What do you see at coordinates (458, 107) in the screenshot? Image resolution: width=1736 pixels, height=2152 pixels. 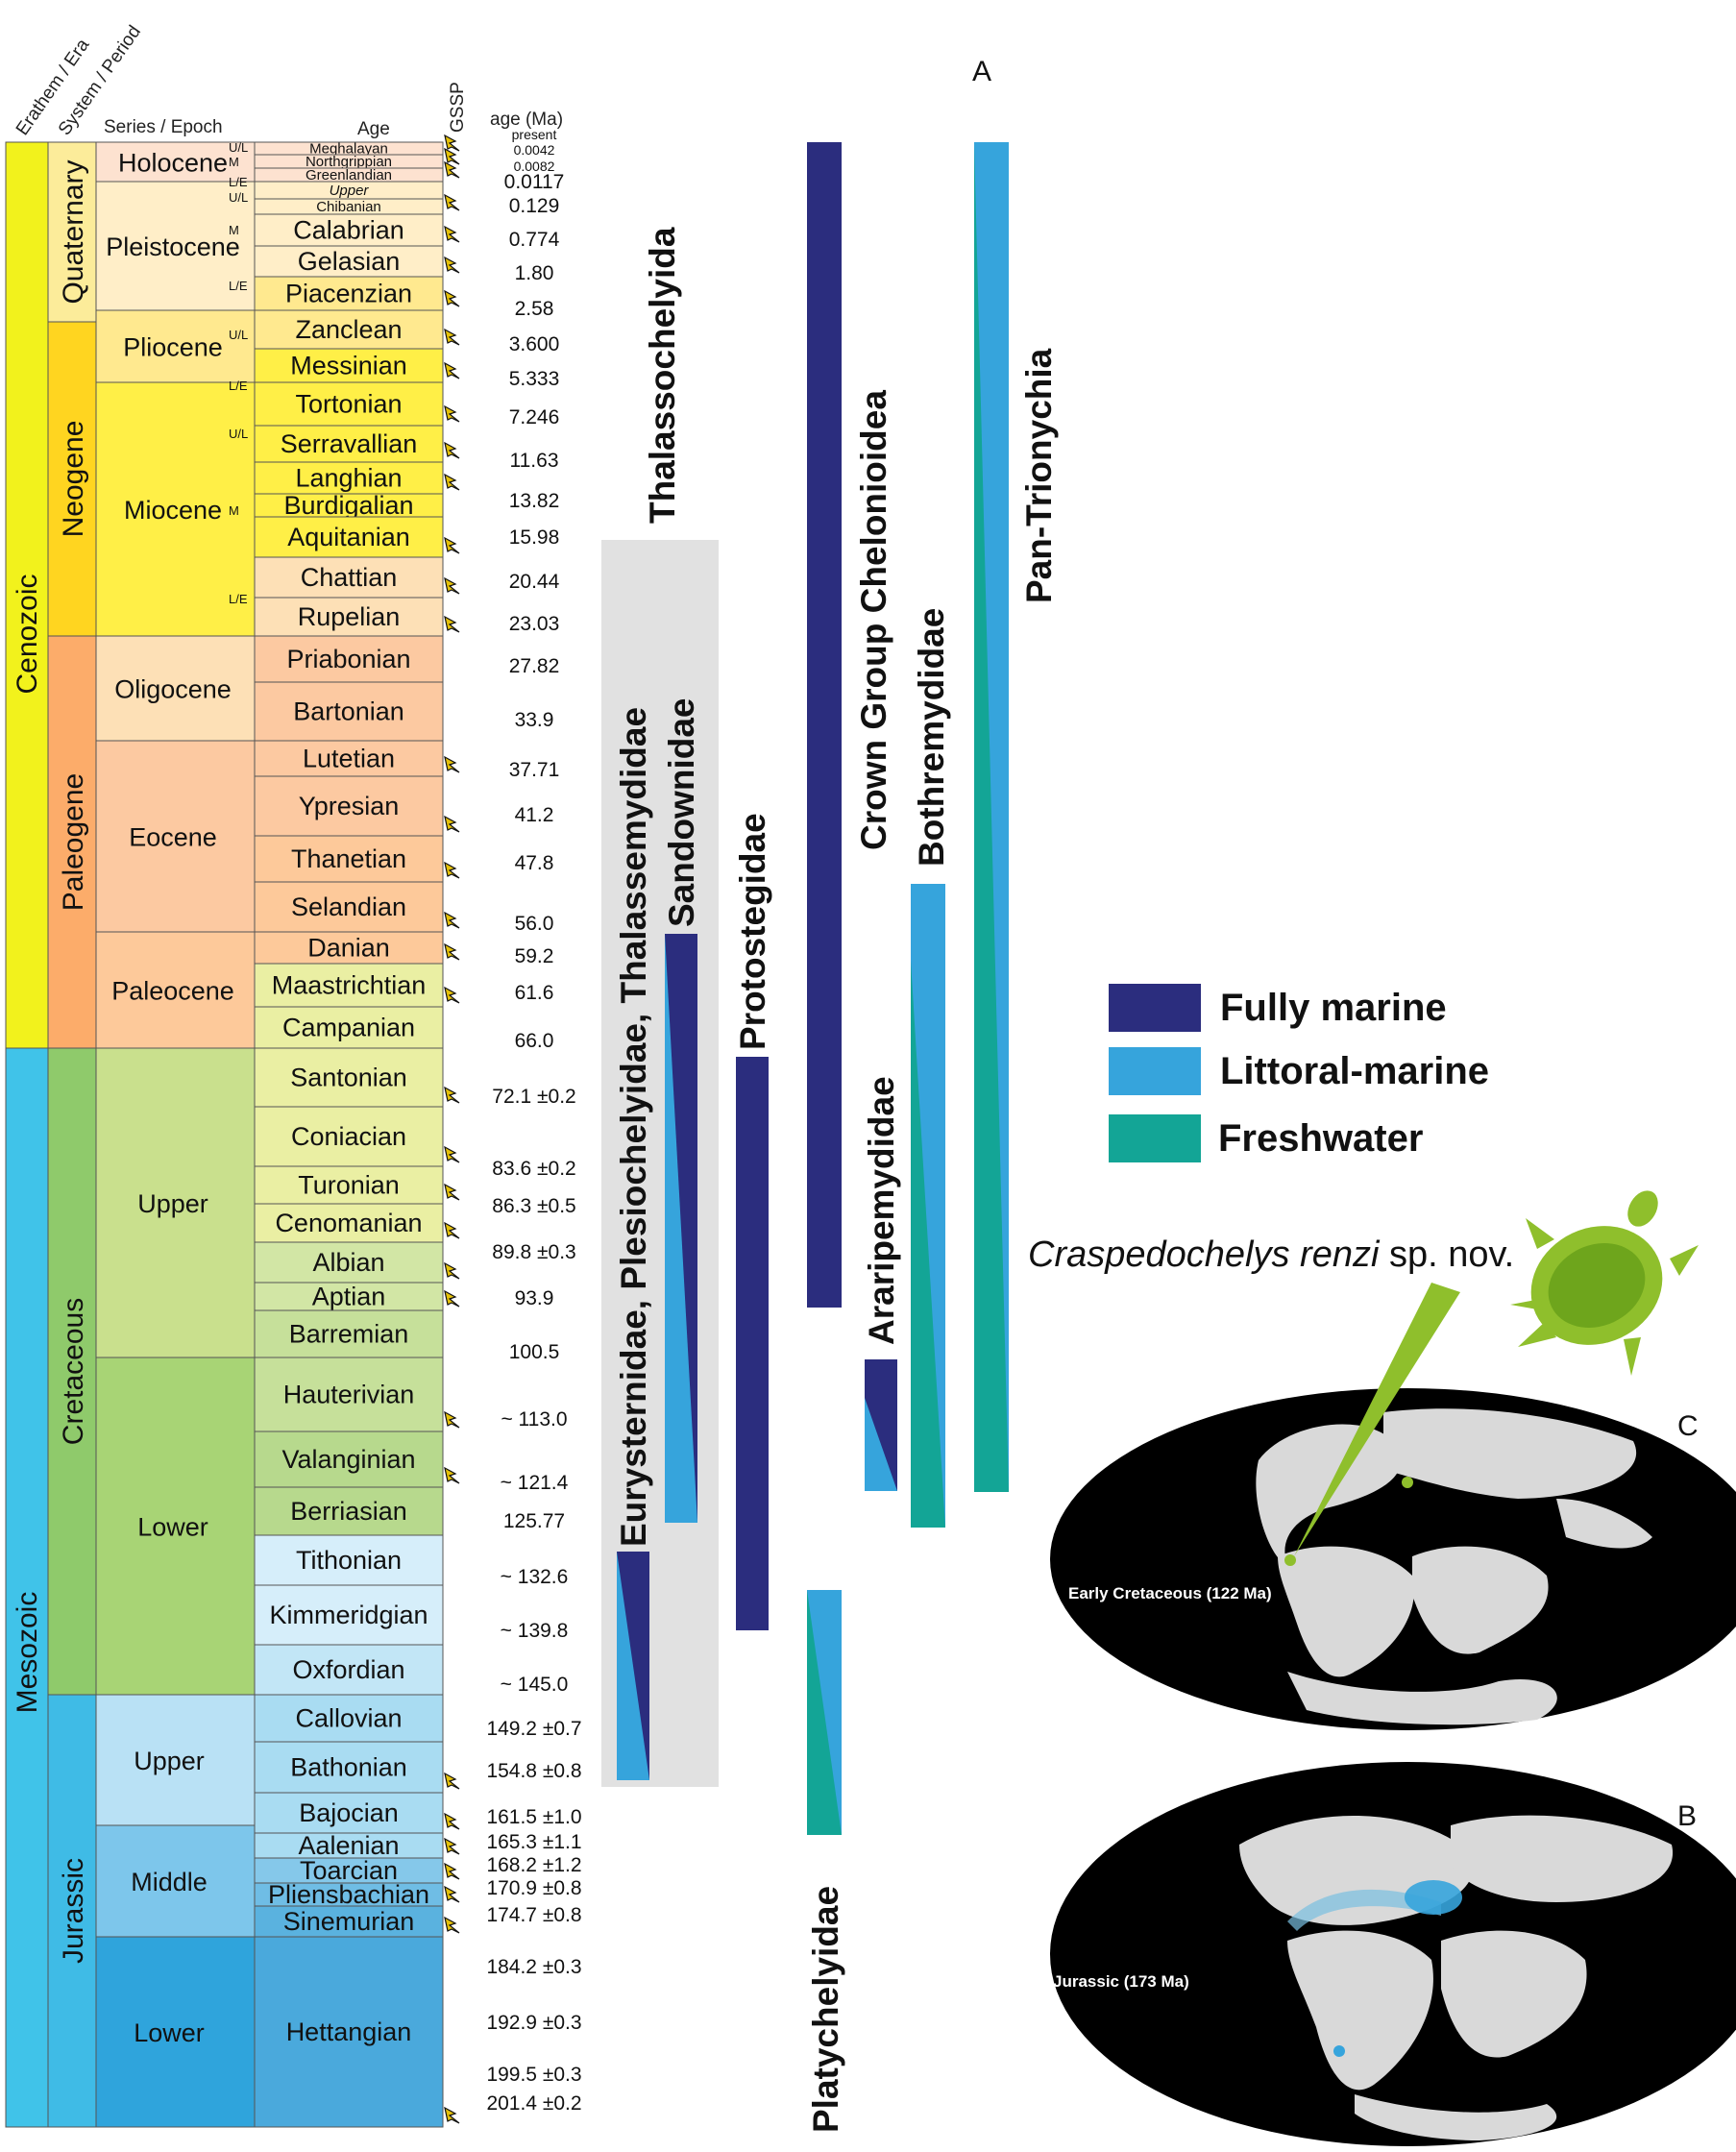 I see `header-gssp: GSSP` at bounding box center [458, 107].